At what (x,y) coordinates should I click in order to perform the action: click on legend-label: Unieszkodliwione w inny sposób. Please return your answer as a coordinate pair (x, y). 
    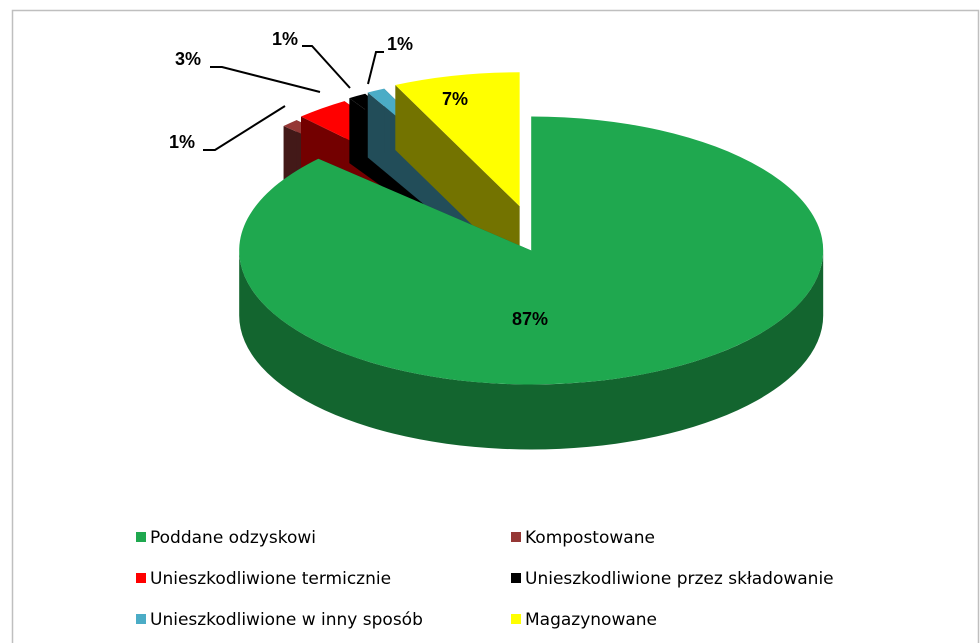
    Looking at the image, I should click on (286, 620).